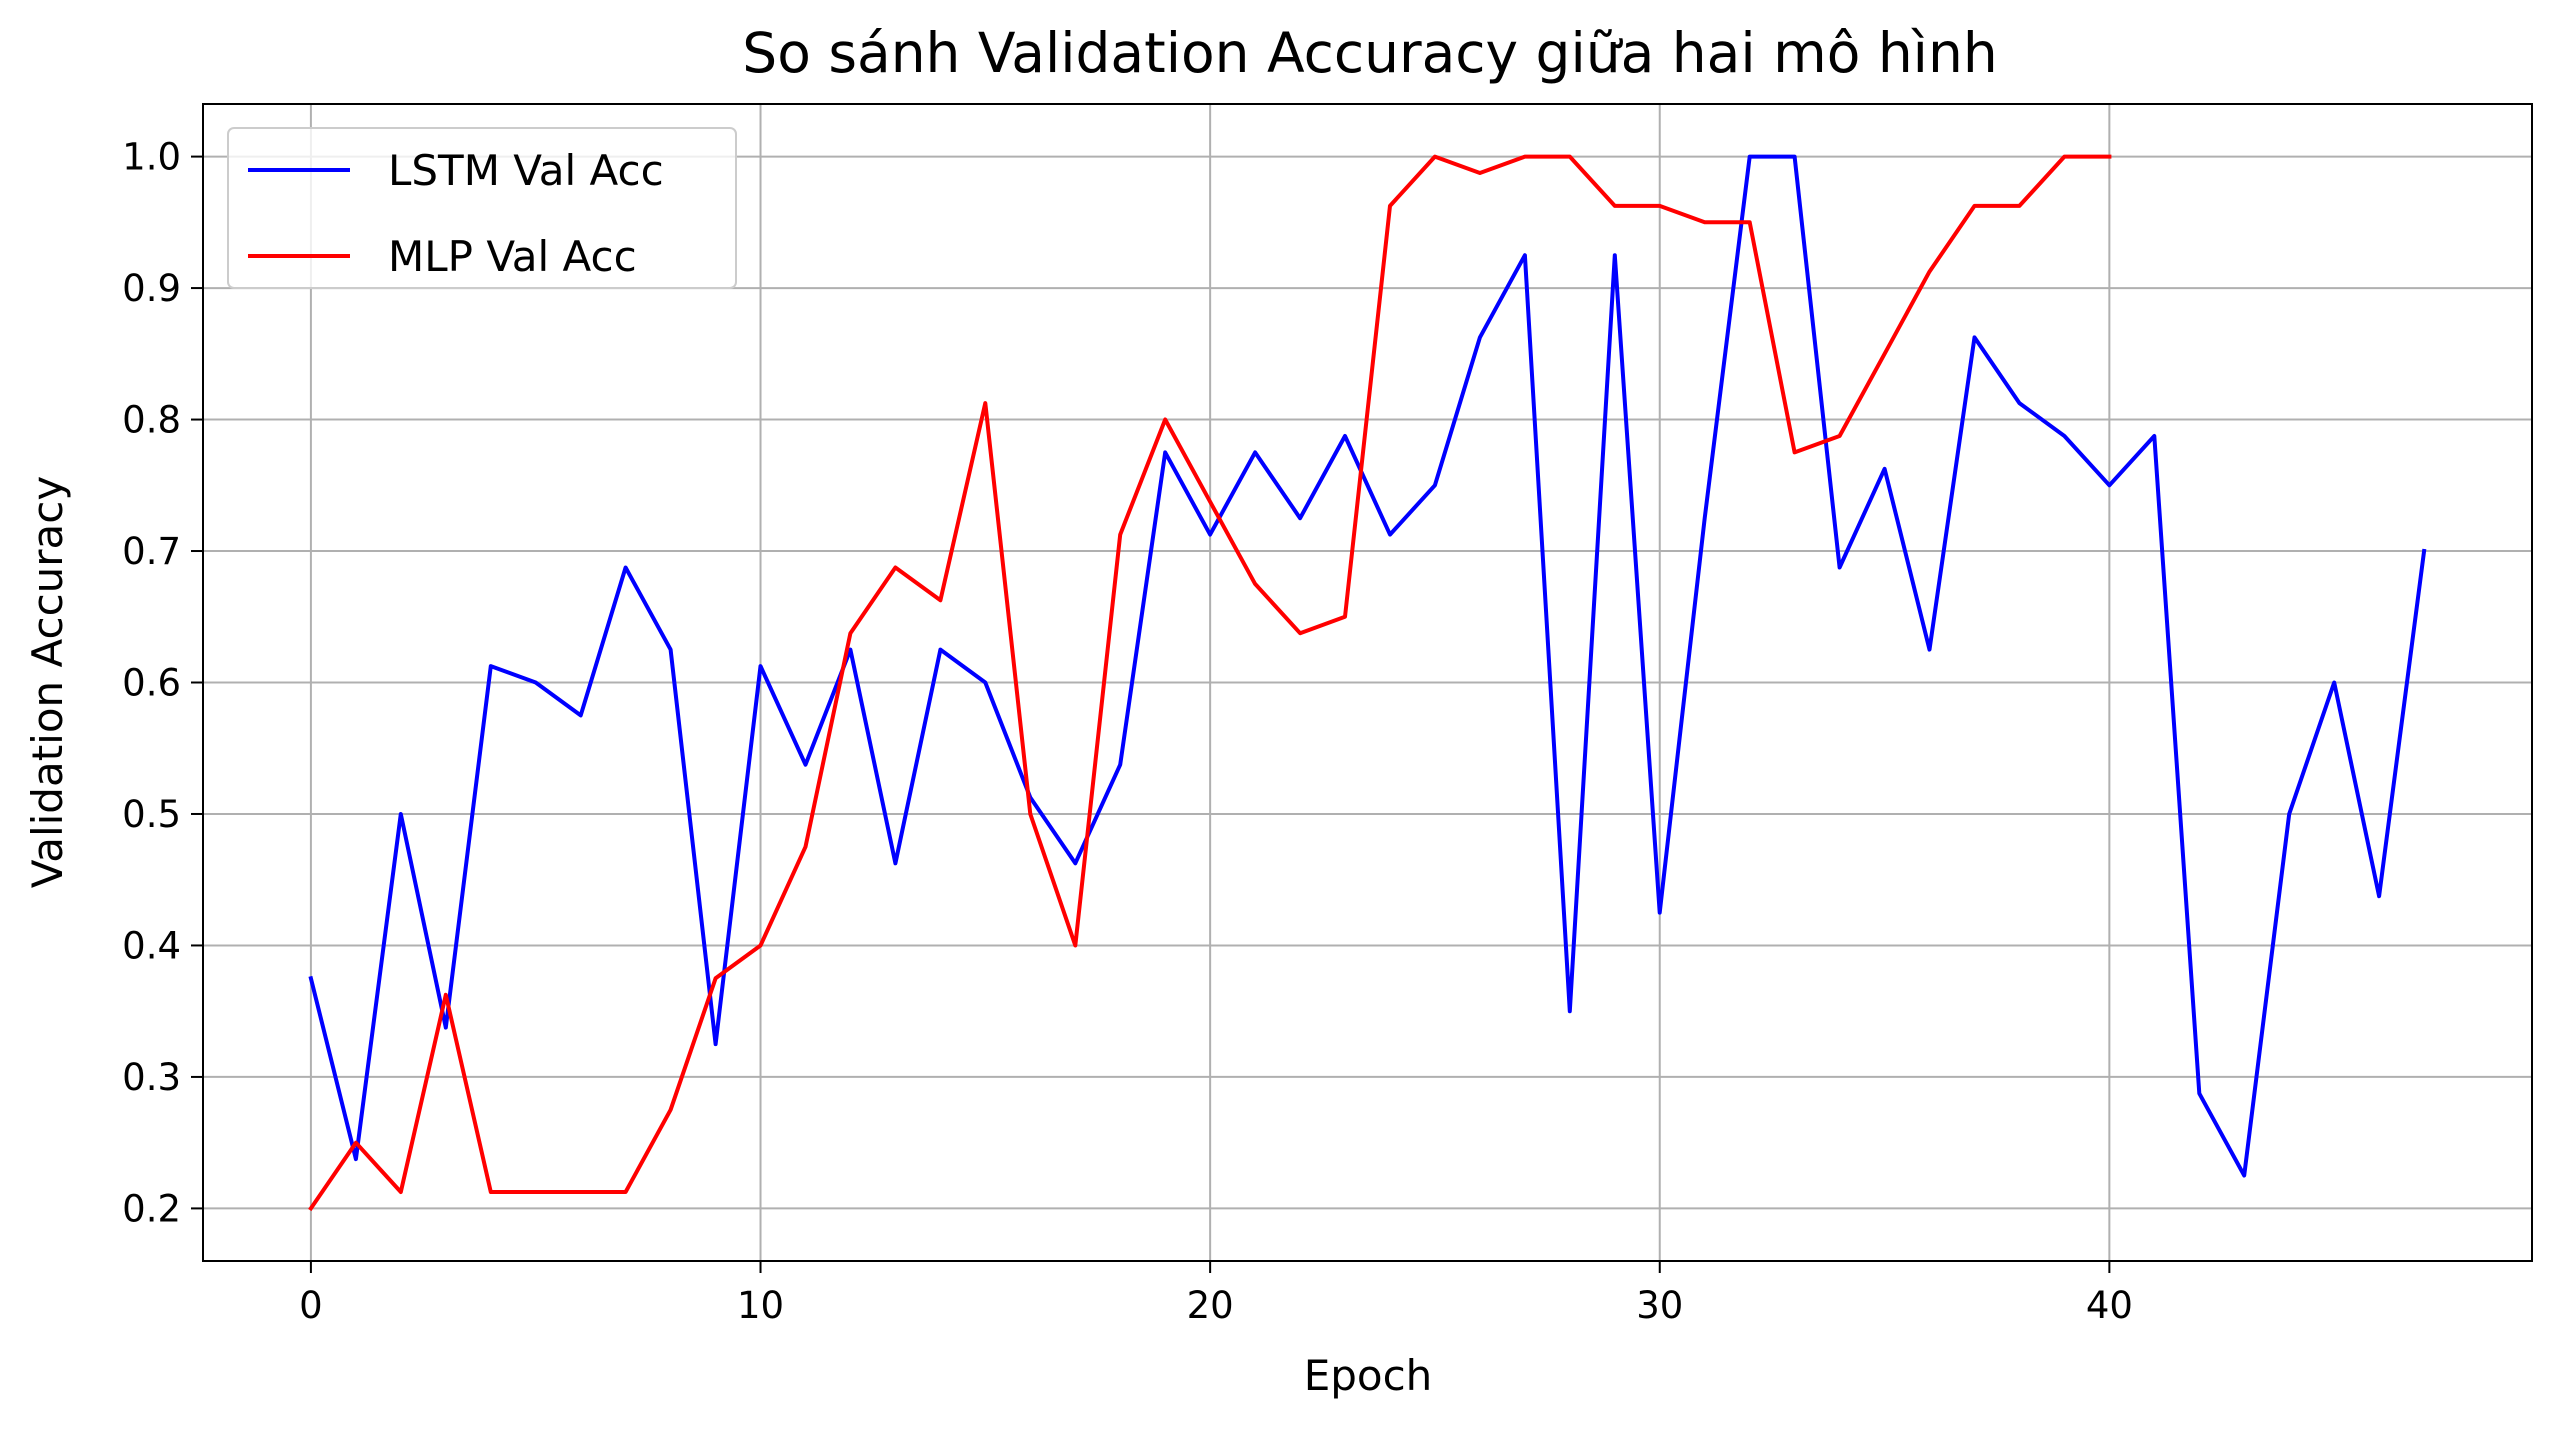  Describe the element at coordinates (47, 682) in the screenshot. I see `y-axis-label: Validation Accuracy` at that location.